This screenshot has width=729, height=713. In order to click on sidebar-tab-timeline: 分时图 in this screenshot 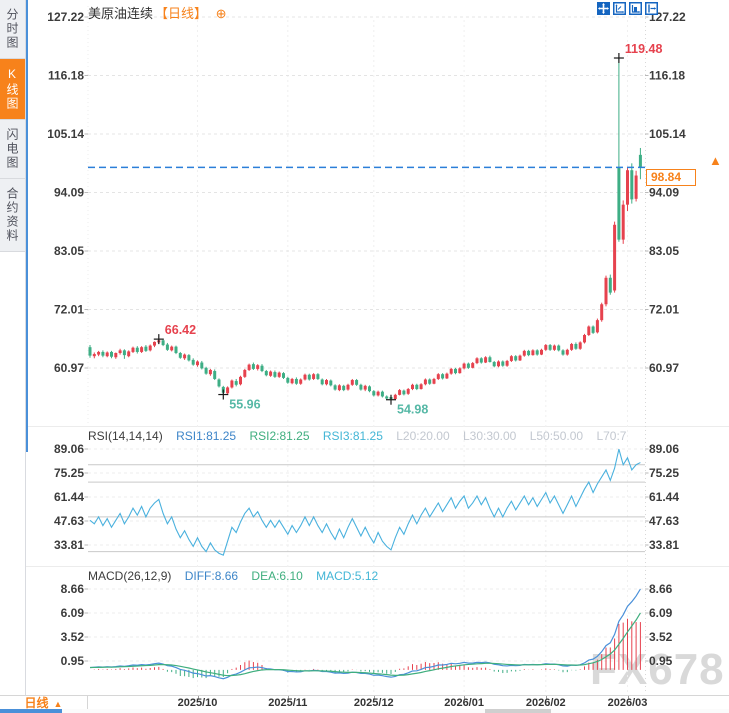, I will do `click(12, 29)`.